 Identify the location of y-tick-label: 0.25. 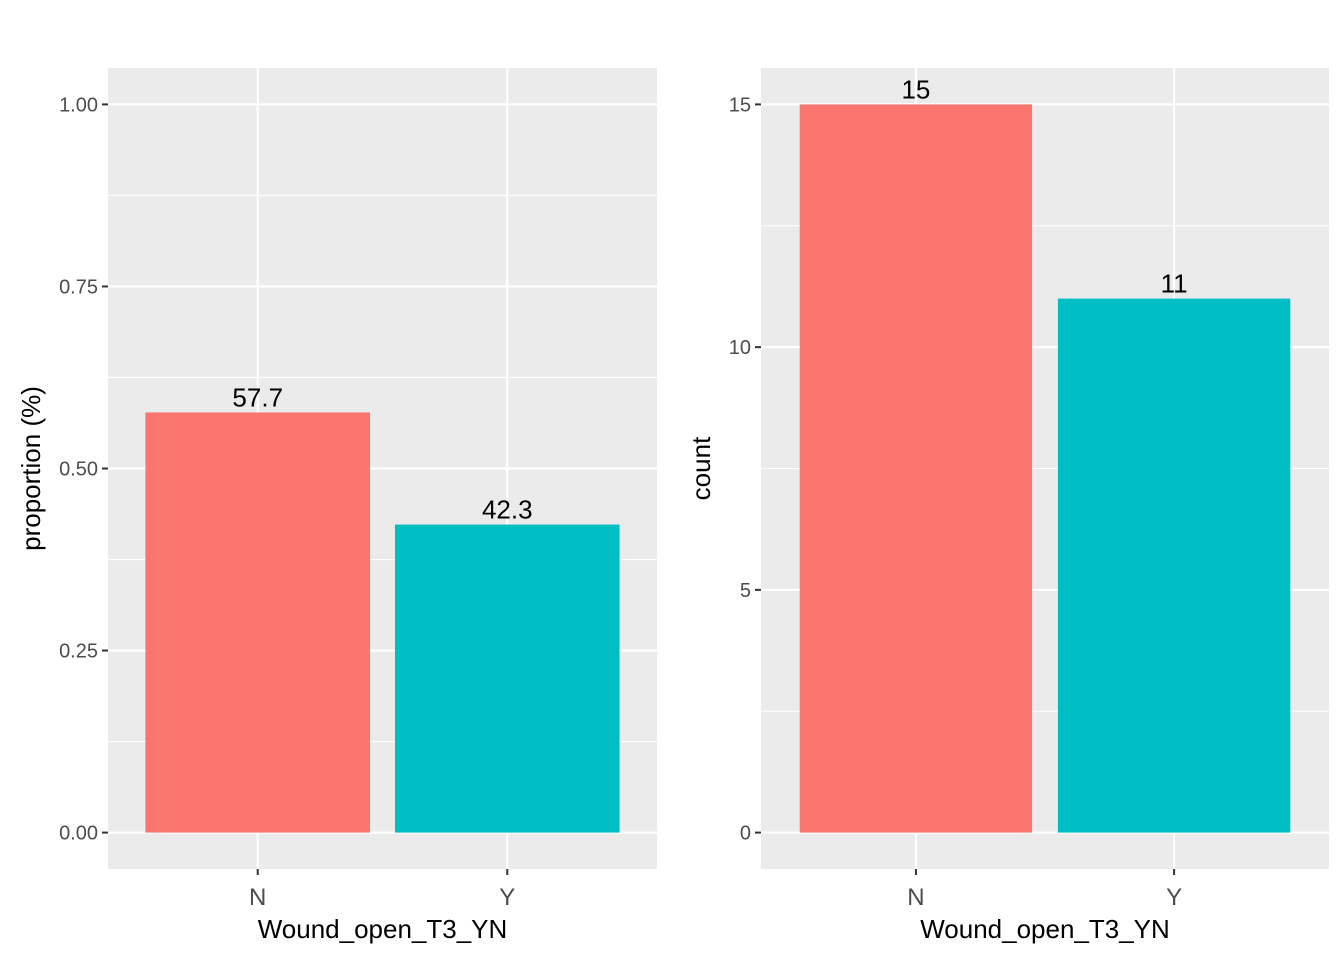
(78, 652).